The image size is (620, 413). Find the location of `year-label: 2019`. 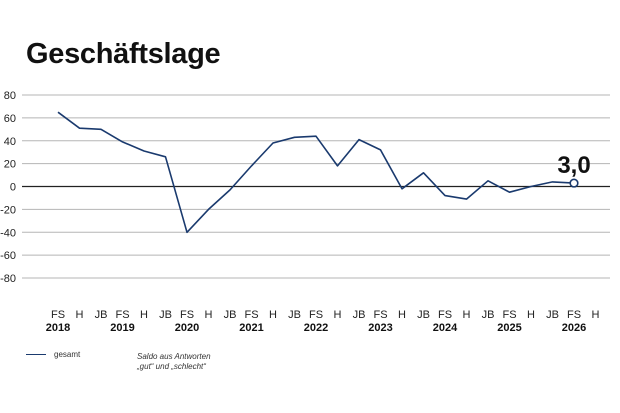

year-label: 2019 is located at coordinates (122, 328).